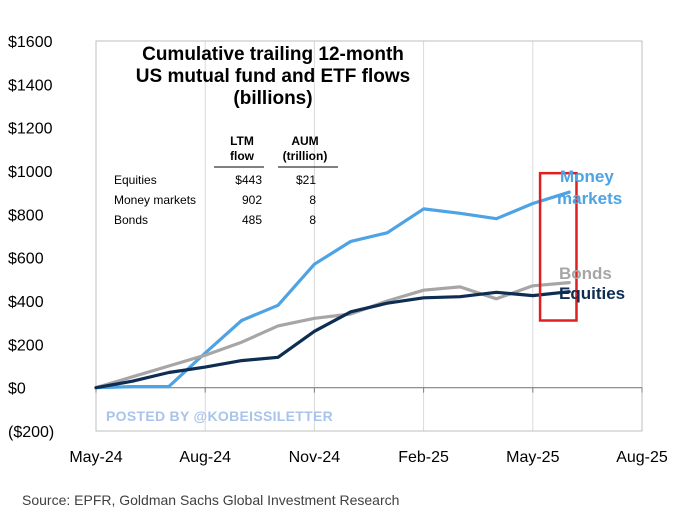 The width and height of the screenshot is (680, 530). What do you see at coordinates (251, 200) in the screenshot?
I see `table-cell-flow: 902` at bounding box center [251, 200].